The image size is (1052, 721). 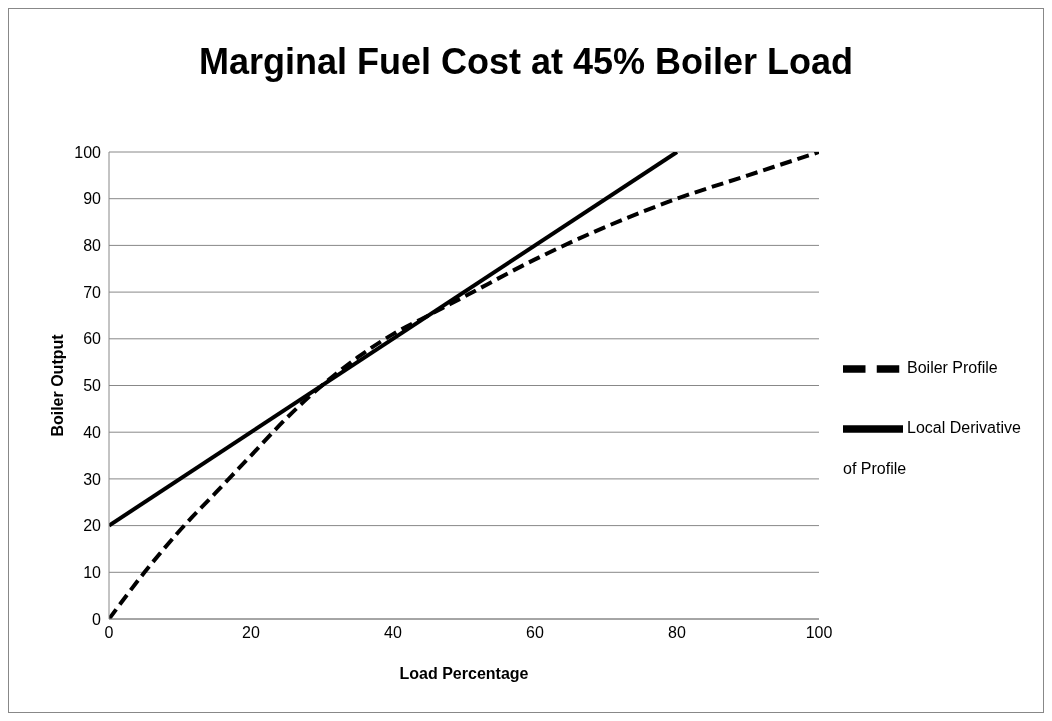 What do you see at coordinates (251, 633) in the screenshot?
I see `x-tick-label: 20` at bounding box center [251, 633].